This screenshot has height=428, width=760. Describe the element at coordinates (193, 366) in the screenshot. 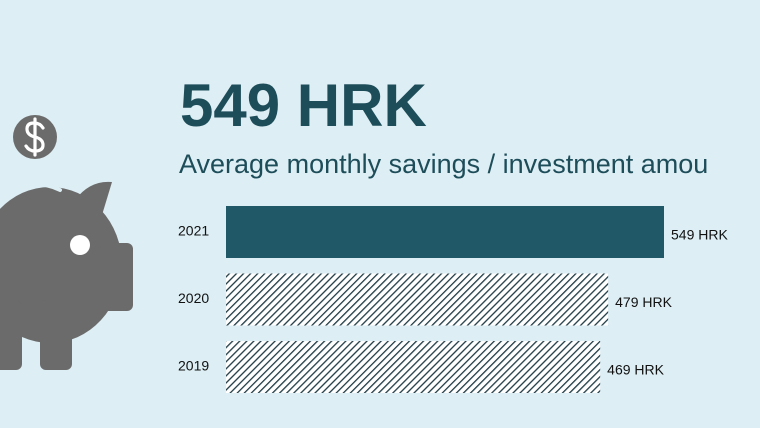

I see `y-category-label: 2019` at that location.